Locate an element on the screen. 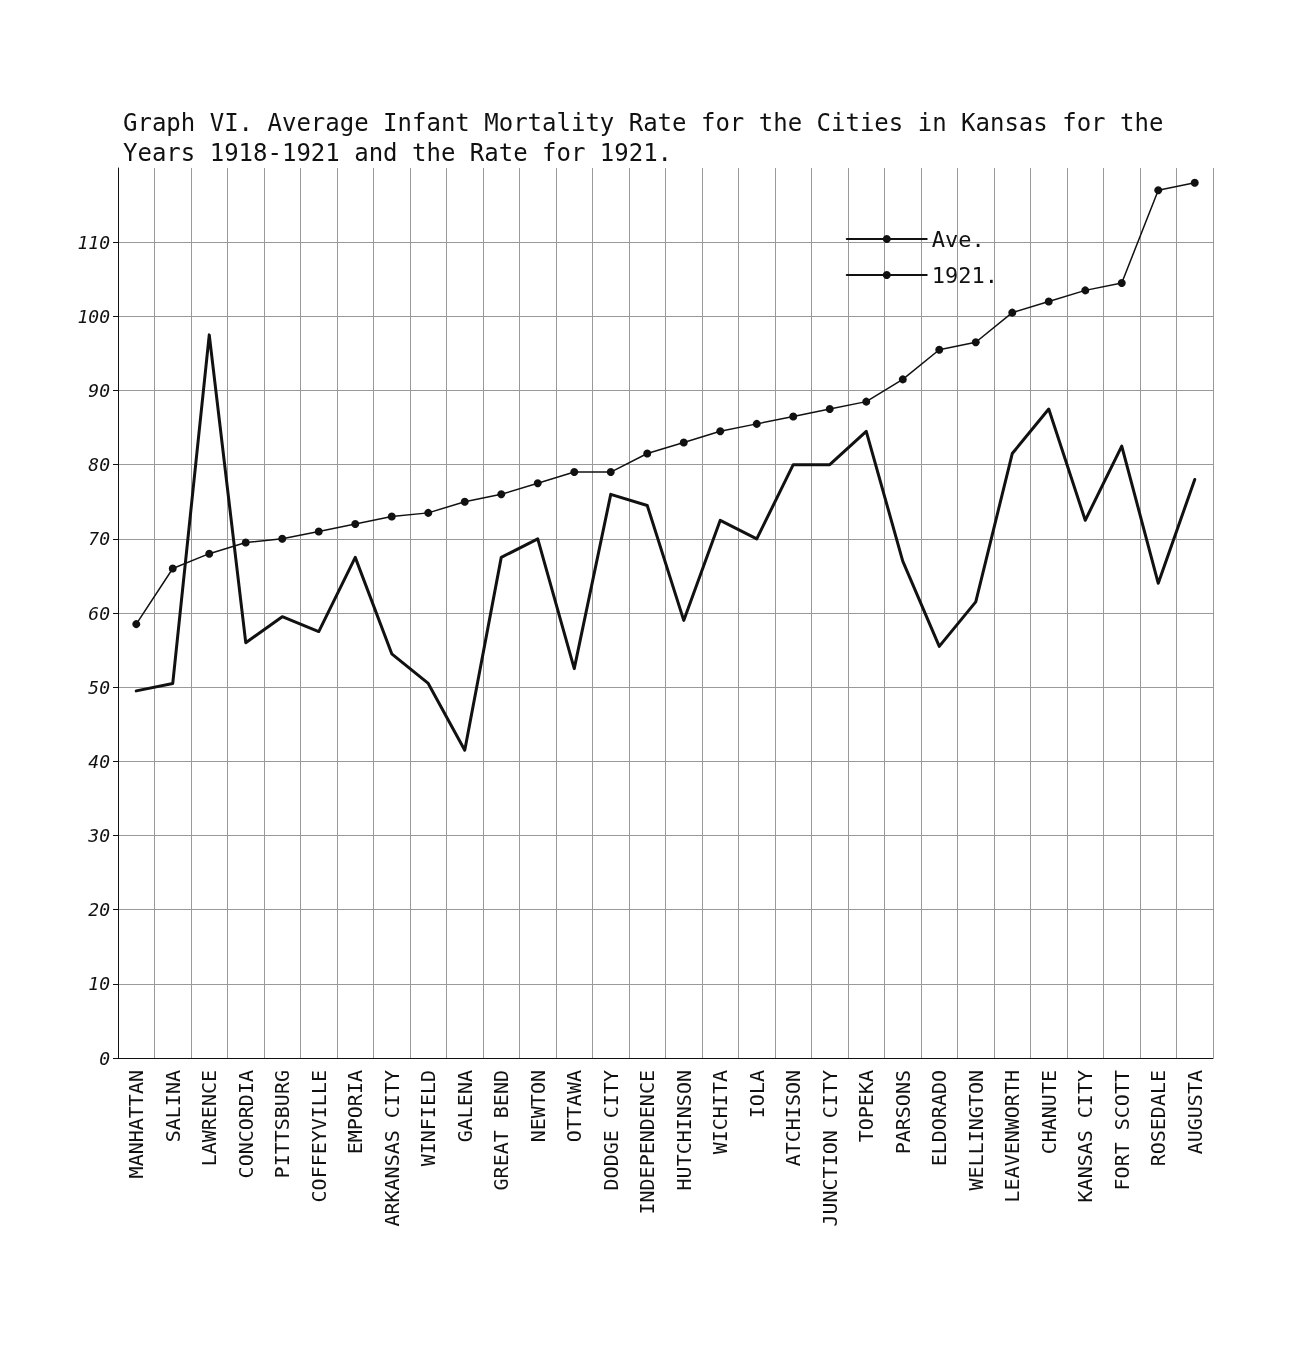 The height and width of the screenshot is (1371, 1293). x-tick-label: CONCORDIA is located at coordinates (245, 1124).